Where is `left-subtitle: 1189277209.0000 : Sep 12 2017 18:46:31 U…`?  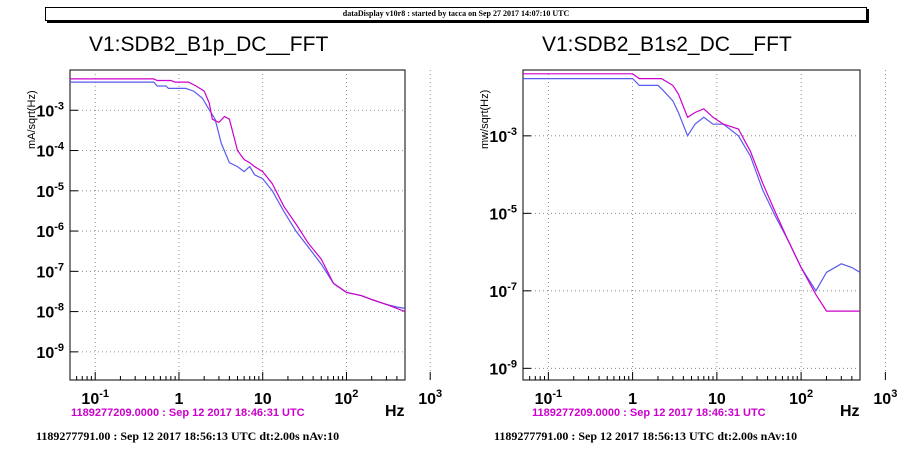 left-subtitle: 1189277209.0000 : Sep 12 2017 18:46:31 U… is located at coordinates (188, 413).